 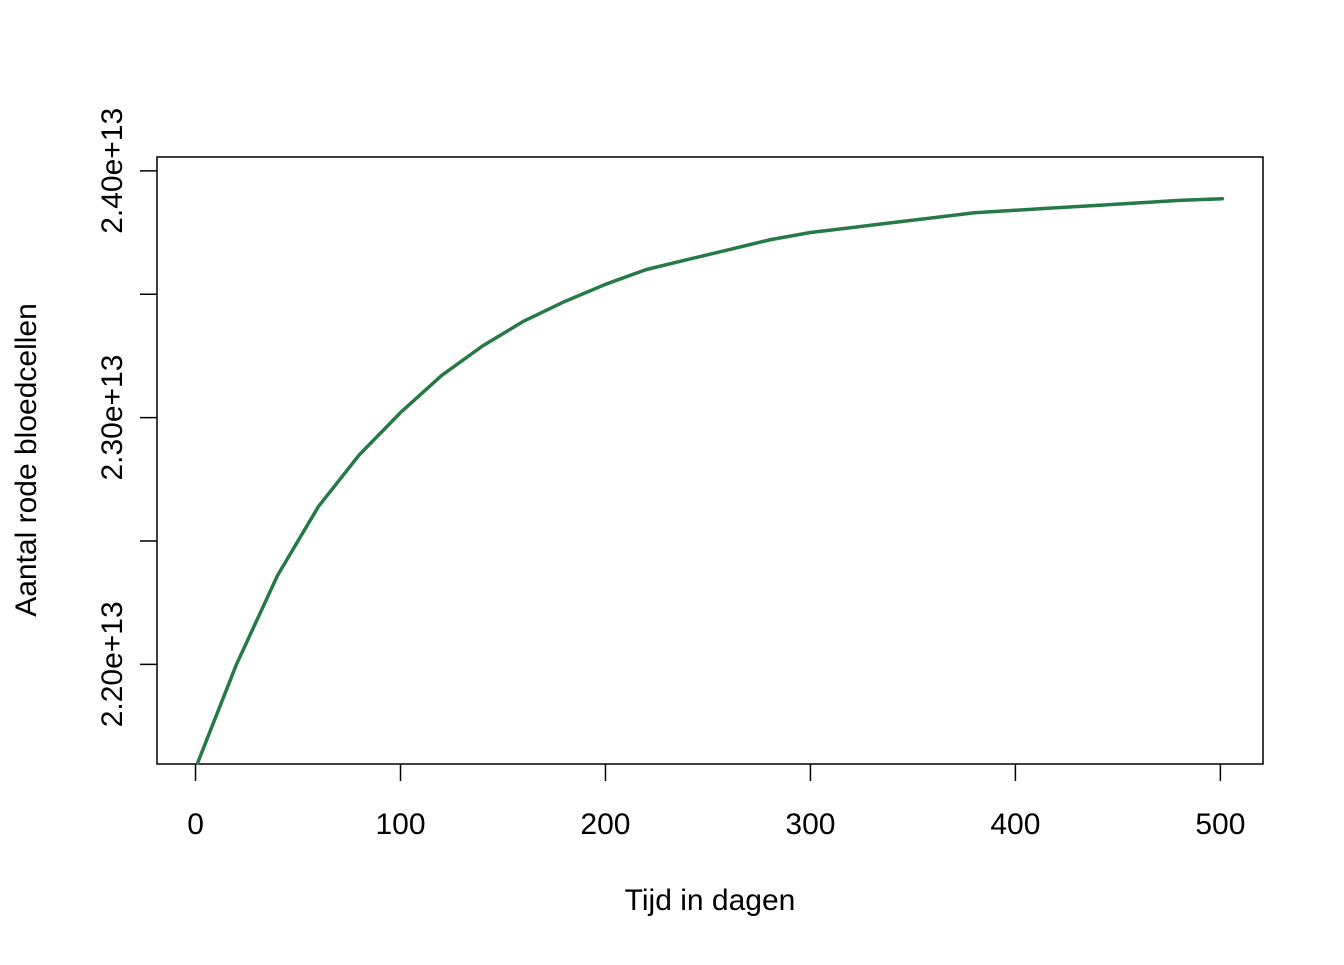 I want to click on y-tick-label: 2.30e+13, so click(x=112, y=418).